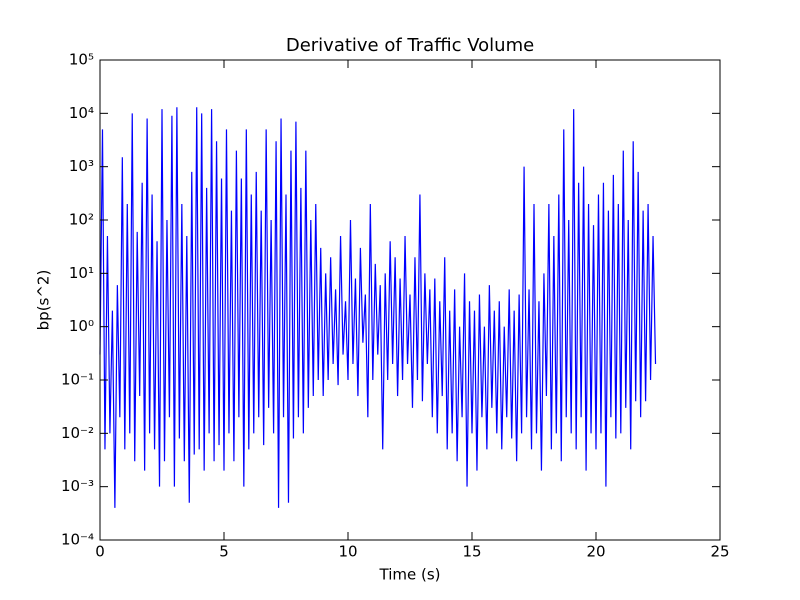 The height and width of the screenshot is (600, 800). I want to click on x-tick-label: 0, so click(100, 552).